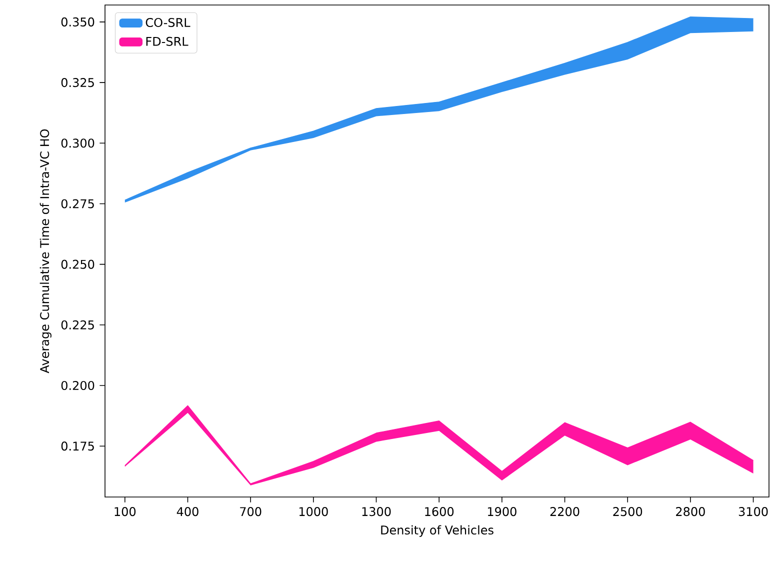 The height and width of the screenshot is (563, 779). What do you see at coordinates (439, 511) in the screenshot?
I see `x-tick-label: 1600` at bounding box center [439, 511].